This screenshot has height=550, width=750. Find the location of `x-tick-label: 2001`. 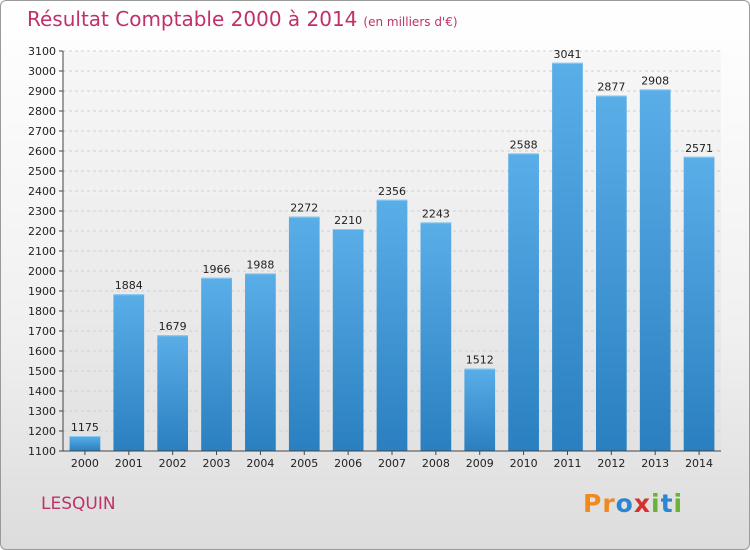

x-tick-label: 2001 is located at coordinates (129, 463).